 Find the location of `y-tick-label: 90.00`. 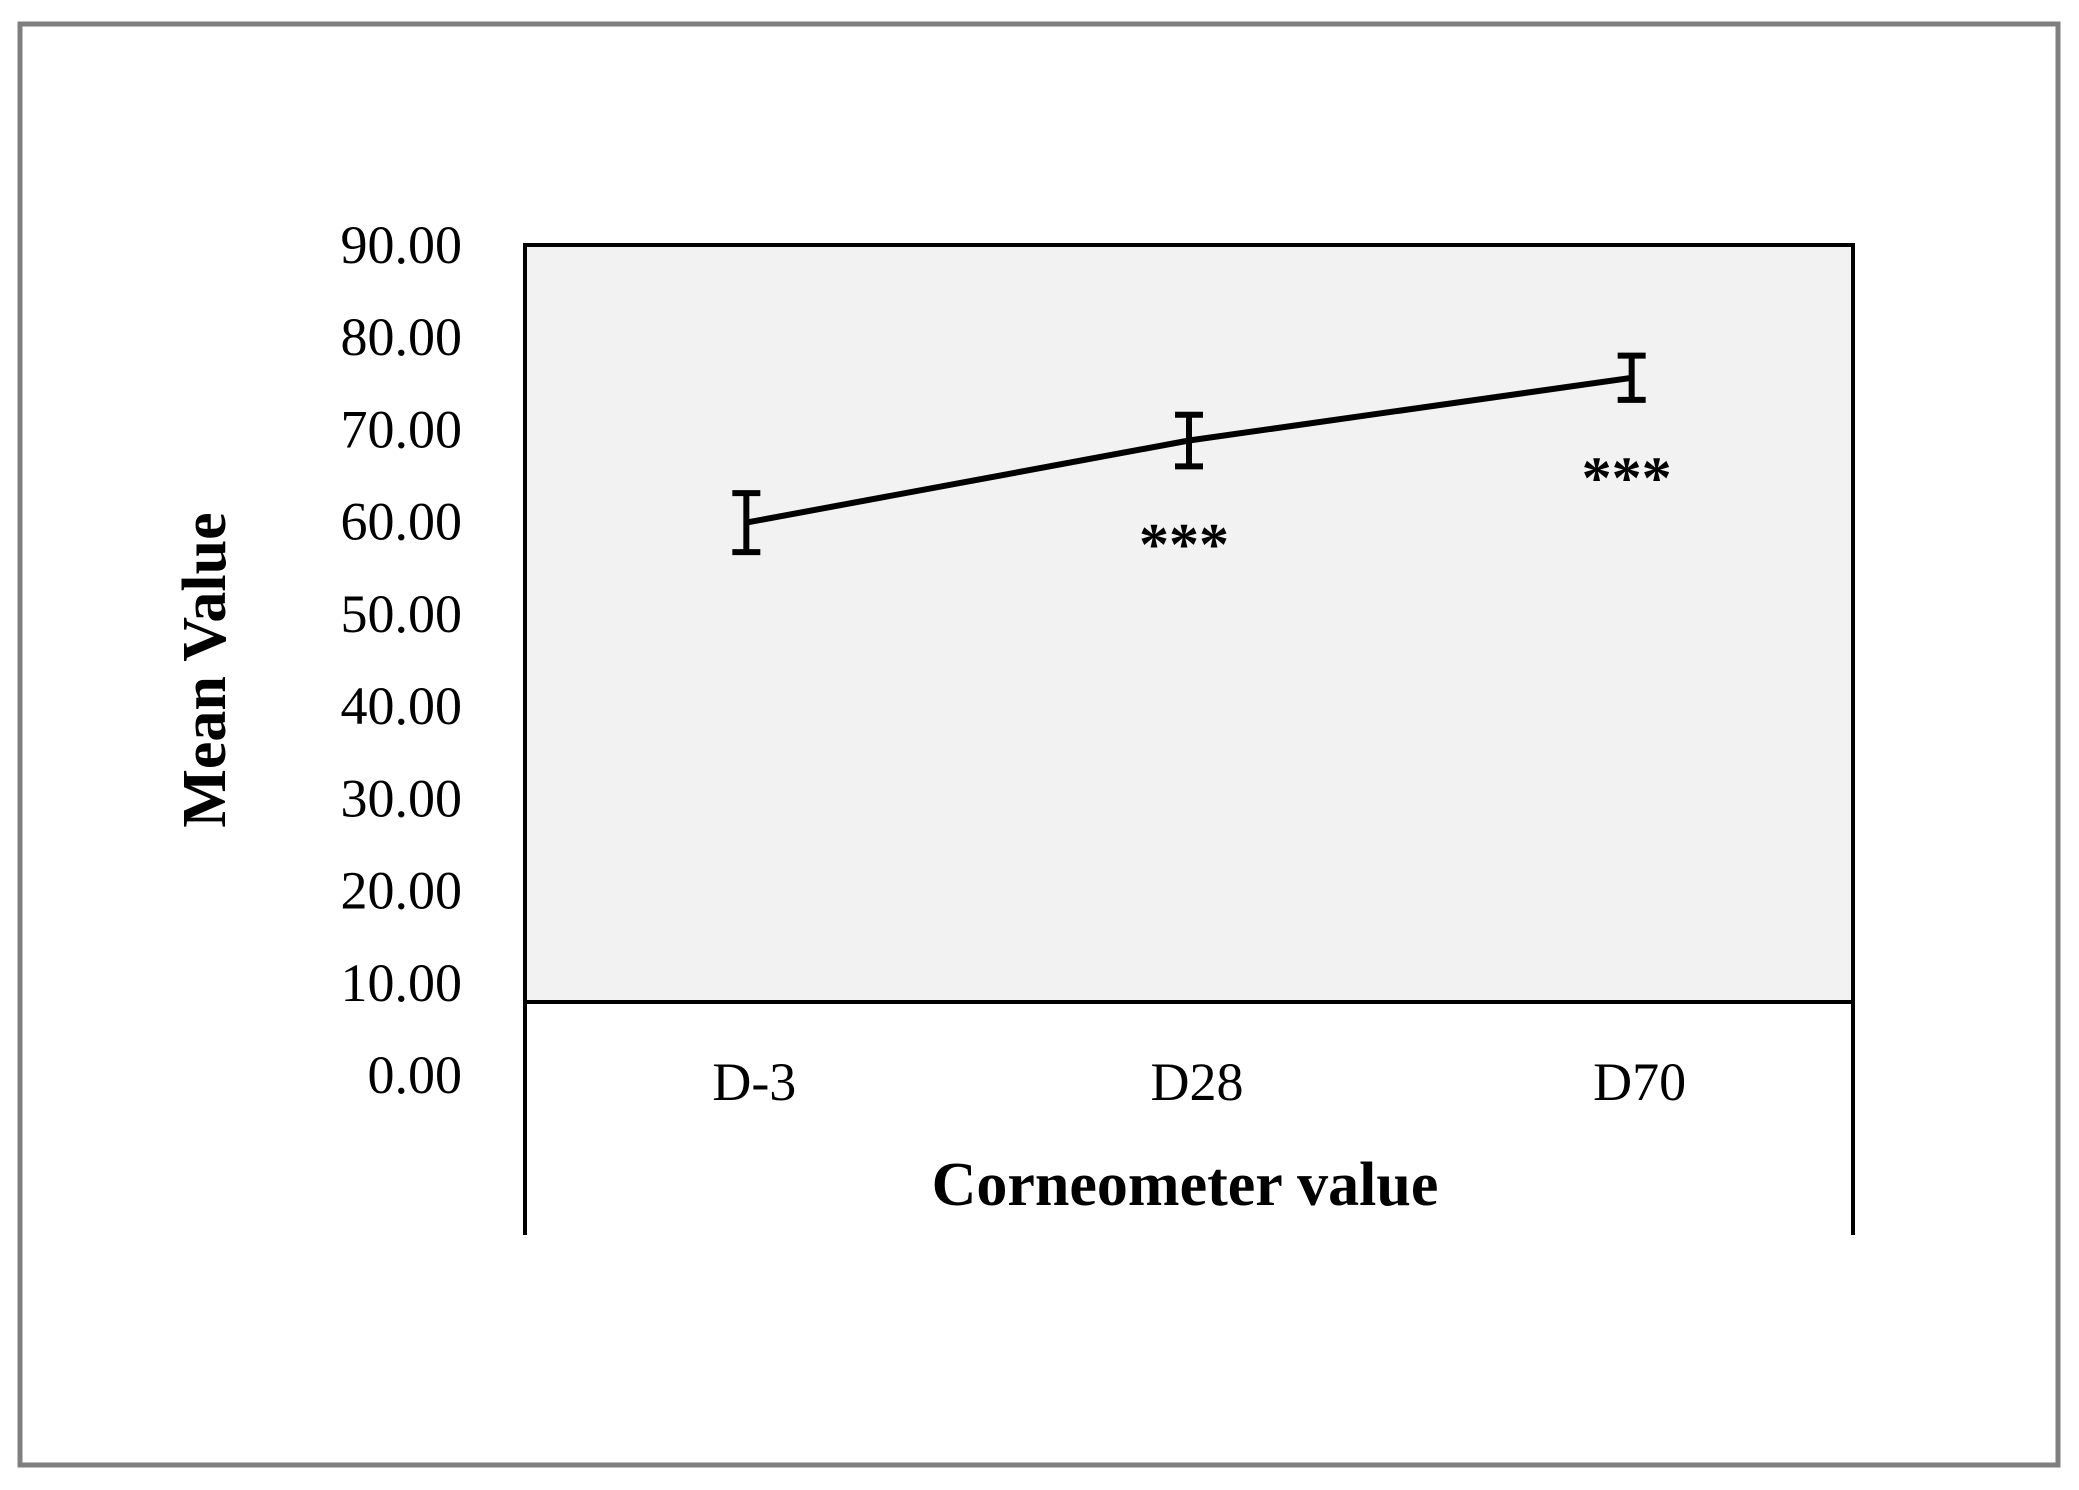

y-tick-label: 90.00 is located at coordinates (402, 245).